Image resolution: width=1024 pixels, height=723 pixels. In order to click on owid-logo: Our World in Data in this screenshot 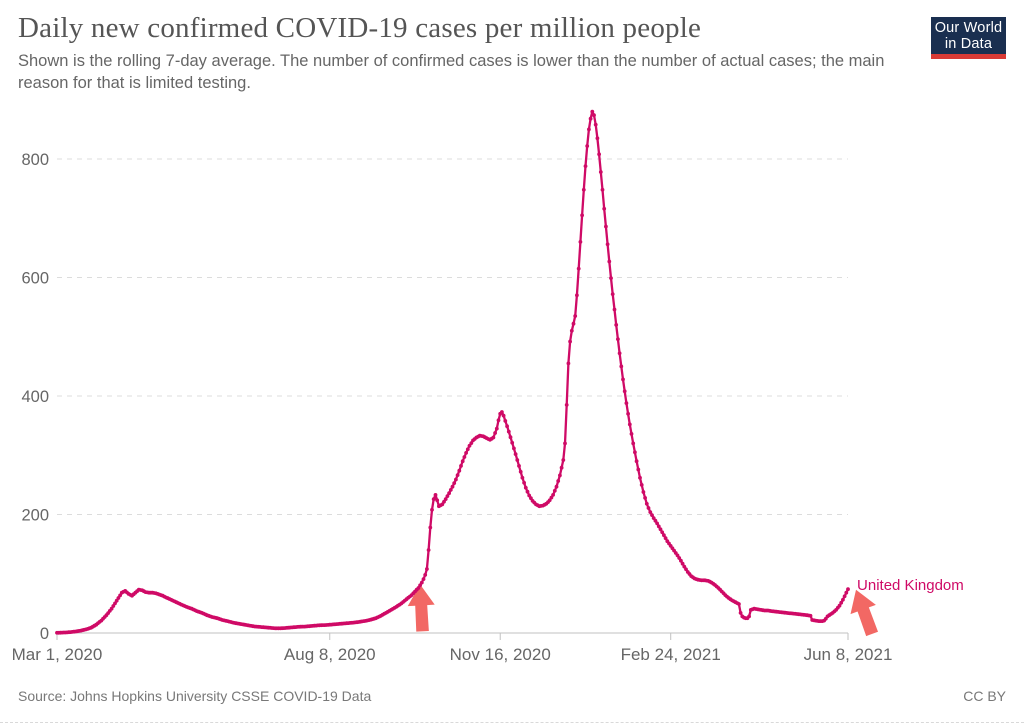, I will do `click(968, 38)`.